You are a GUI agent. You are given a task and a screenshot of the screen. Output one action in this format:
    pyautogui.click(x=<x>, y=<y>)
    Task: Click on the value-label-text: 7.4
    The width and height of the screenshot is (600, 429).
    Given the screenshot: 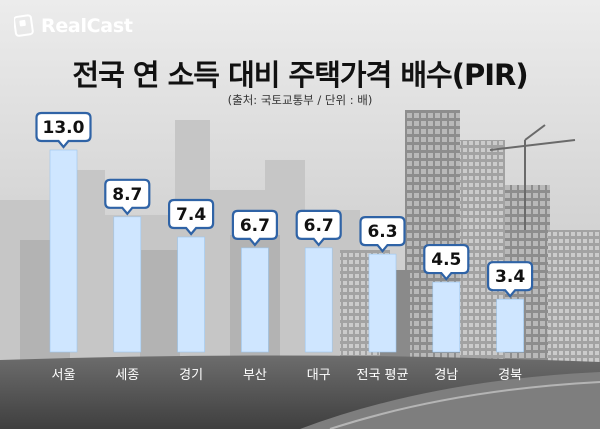 What is the action you would take?
    pyautogui.click(x=191, y=215)
    